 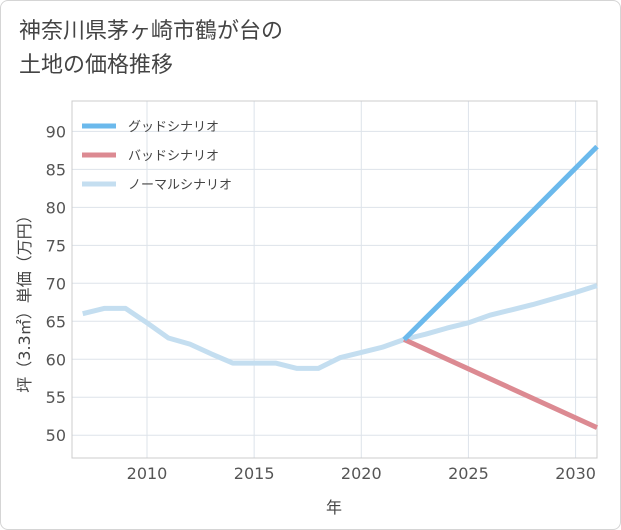 I want to click on y-tick-label: 65, so click(x=56, y=321).